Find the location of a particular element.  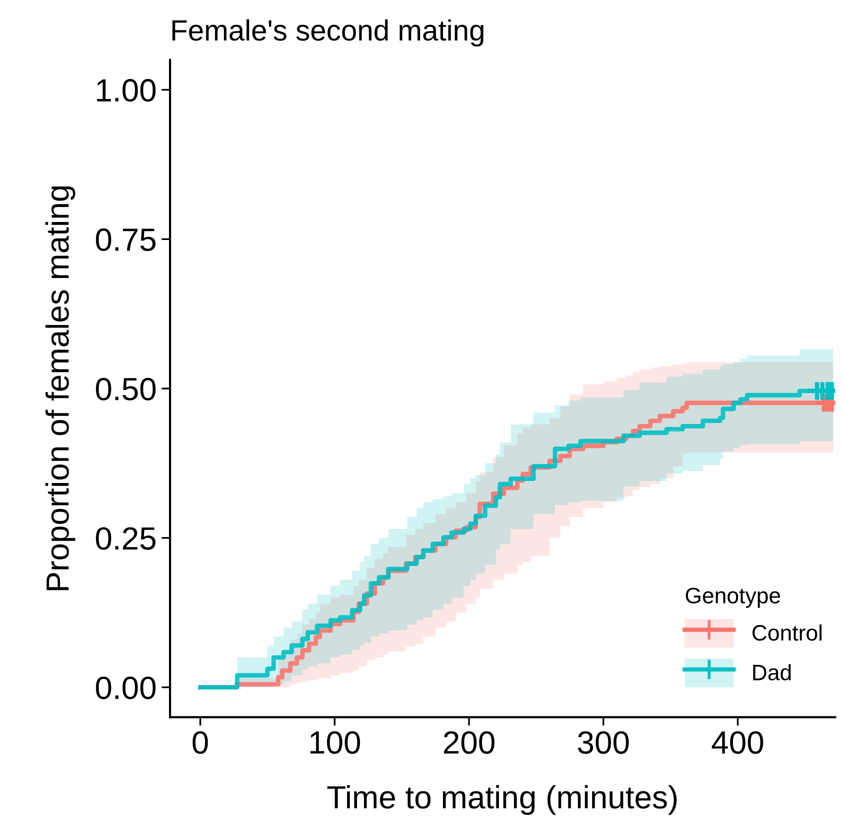

x-axis-title: Time to mating (minutes) is located at coordinates (502, 800).